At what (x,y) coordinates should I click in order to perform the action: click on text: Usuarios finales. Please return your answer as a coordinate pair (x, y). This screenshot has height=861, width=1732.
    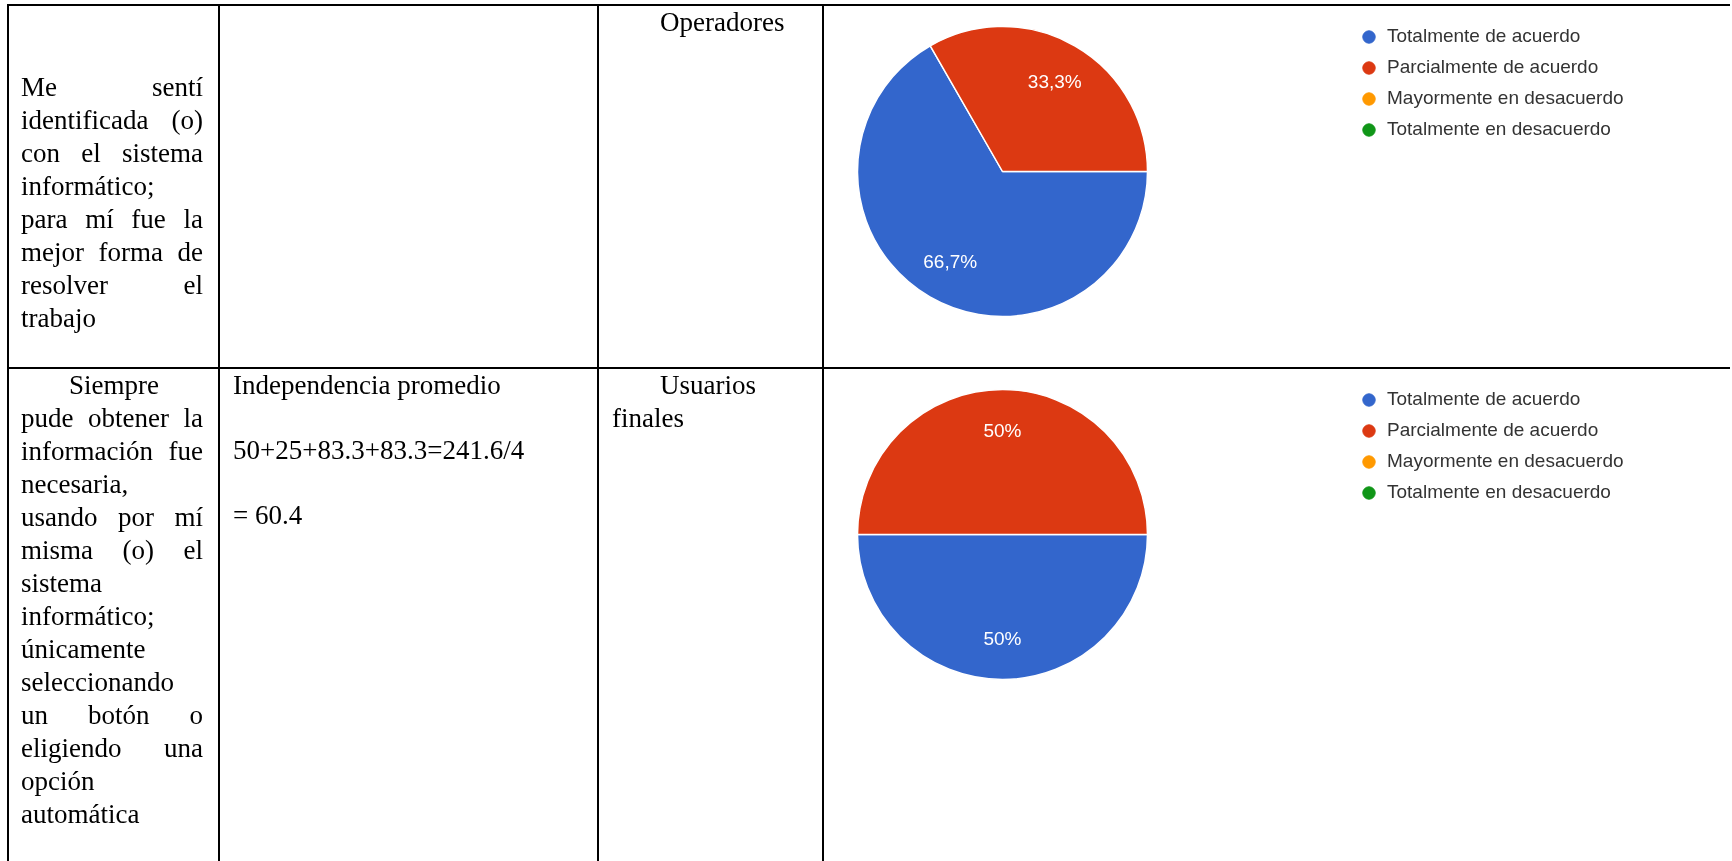
    Looking at the image, I should click on (684, 402).